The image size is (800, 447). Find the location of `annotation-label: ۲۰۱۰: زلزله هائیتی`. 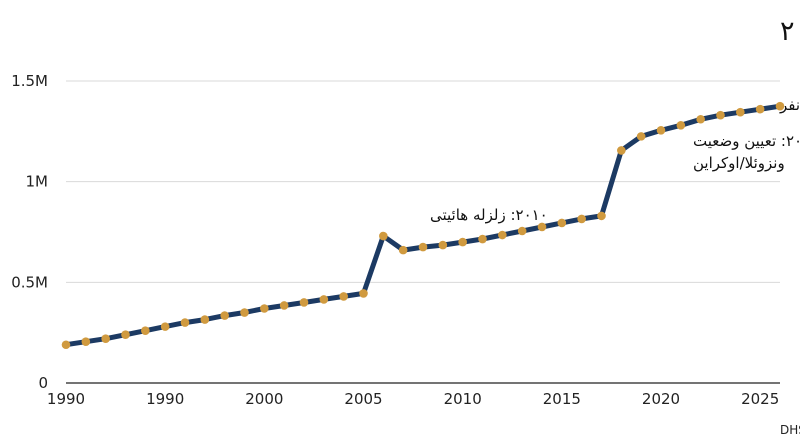

annotation-label: ۲۰۱۰: زلزله هائیتی is located at coordinates (489, 215).